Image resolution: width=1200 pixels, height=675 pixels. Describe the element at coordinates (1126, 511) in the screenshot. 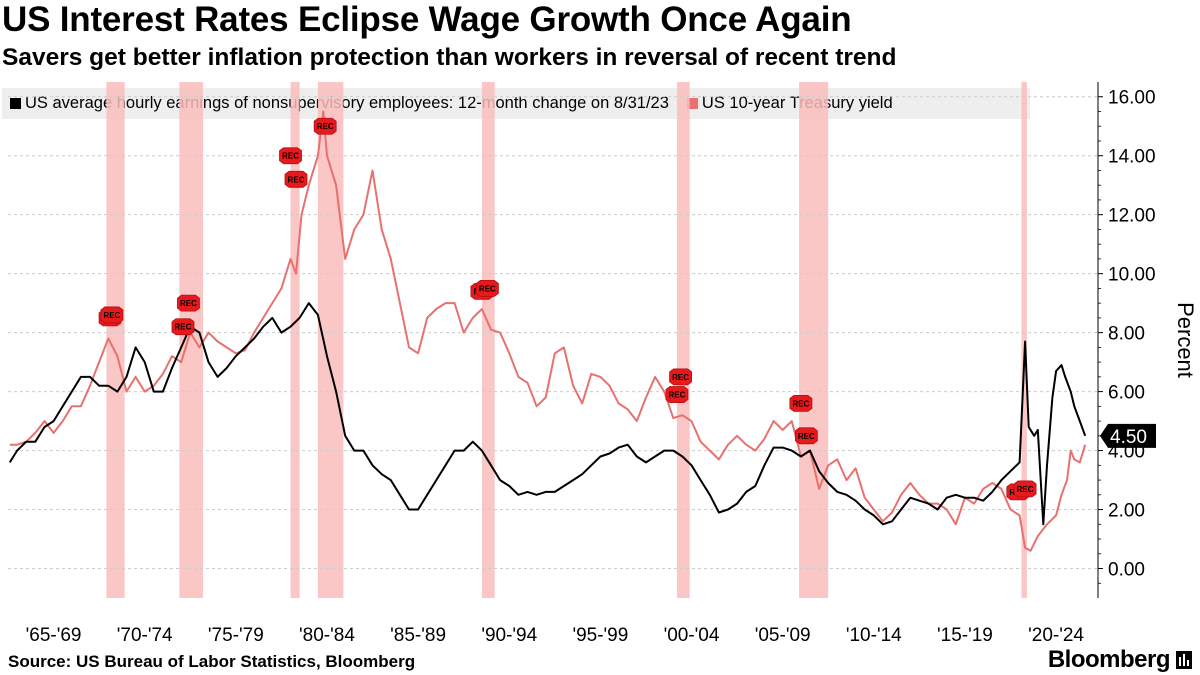

I see `y-tick-label-1: 2.00` at that location.